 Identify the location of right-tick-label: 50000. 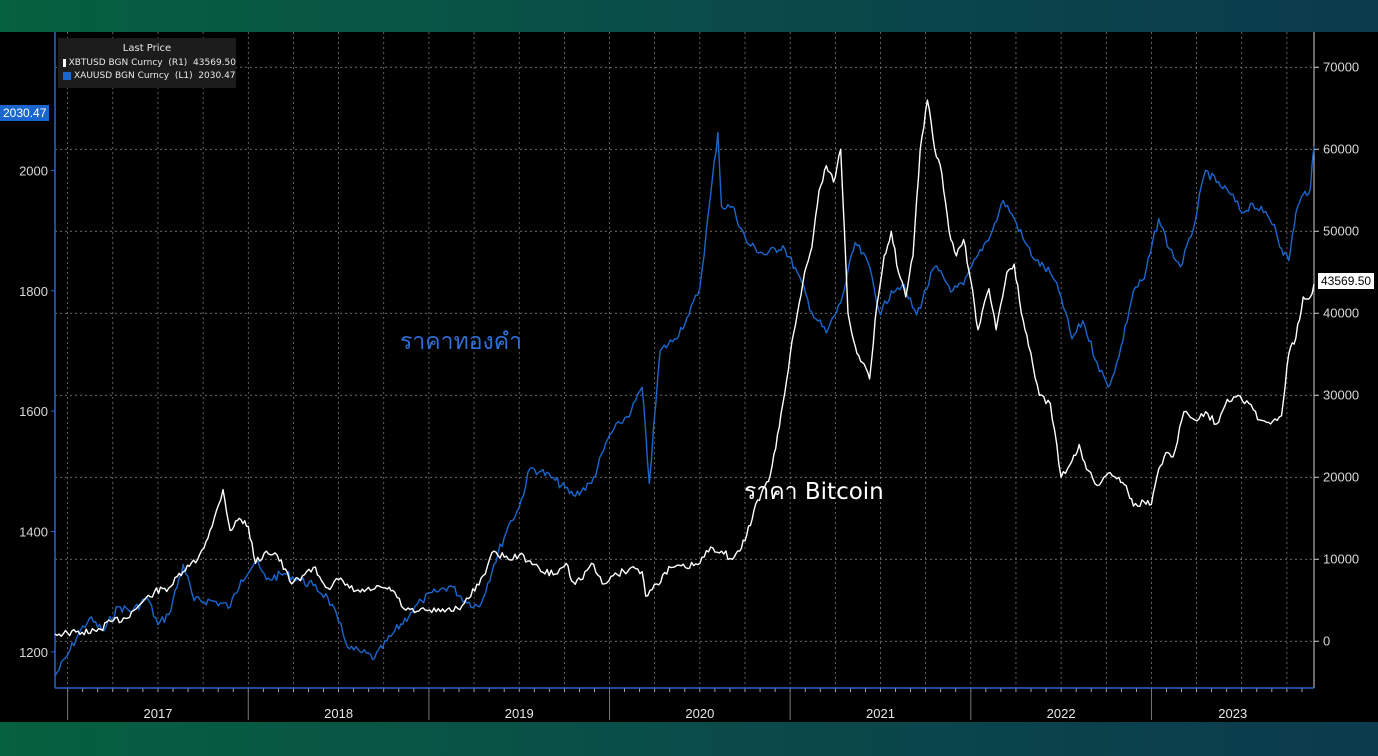
(1341, 230).